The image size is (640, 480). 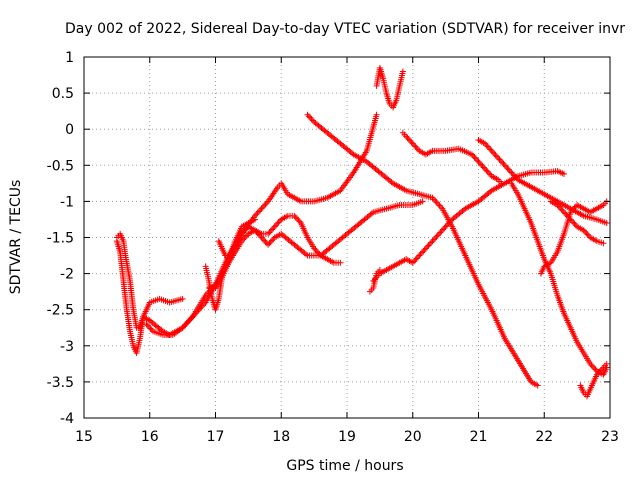 What do you see at coordinates (60, 311) in the screenshot?
I see `y-tick-label: -2.5` at bounding box center [60, 311].